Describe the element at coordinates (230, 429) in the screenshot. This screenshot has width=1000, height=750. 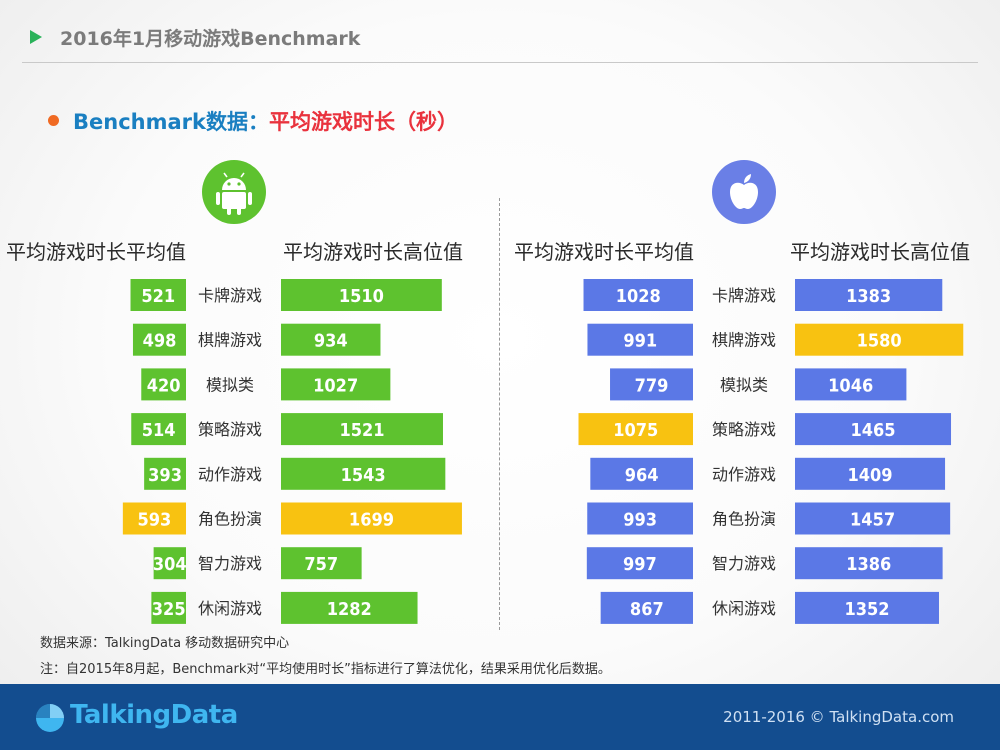
I see `android-category-label-3: 策略游戏` at that location.